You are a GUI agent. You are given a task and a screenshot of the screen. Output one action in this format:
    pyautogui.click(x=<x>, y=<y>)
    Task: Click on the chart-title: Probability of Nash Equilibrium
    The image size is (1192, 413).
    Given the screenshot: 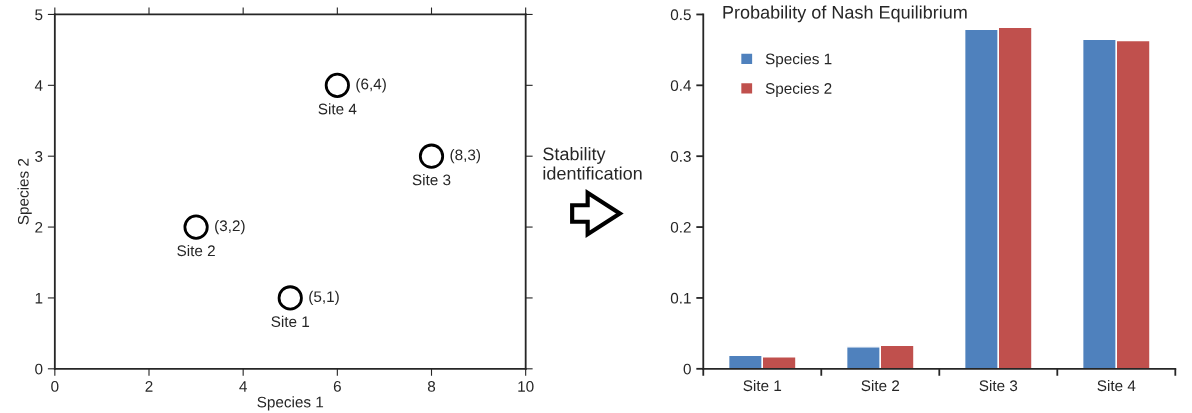 What is the action you would take?
    pyautogui.click(x=845, y=14)
    